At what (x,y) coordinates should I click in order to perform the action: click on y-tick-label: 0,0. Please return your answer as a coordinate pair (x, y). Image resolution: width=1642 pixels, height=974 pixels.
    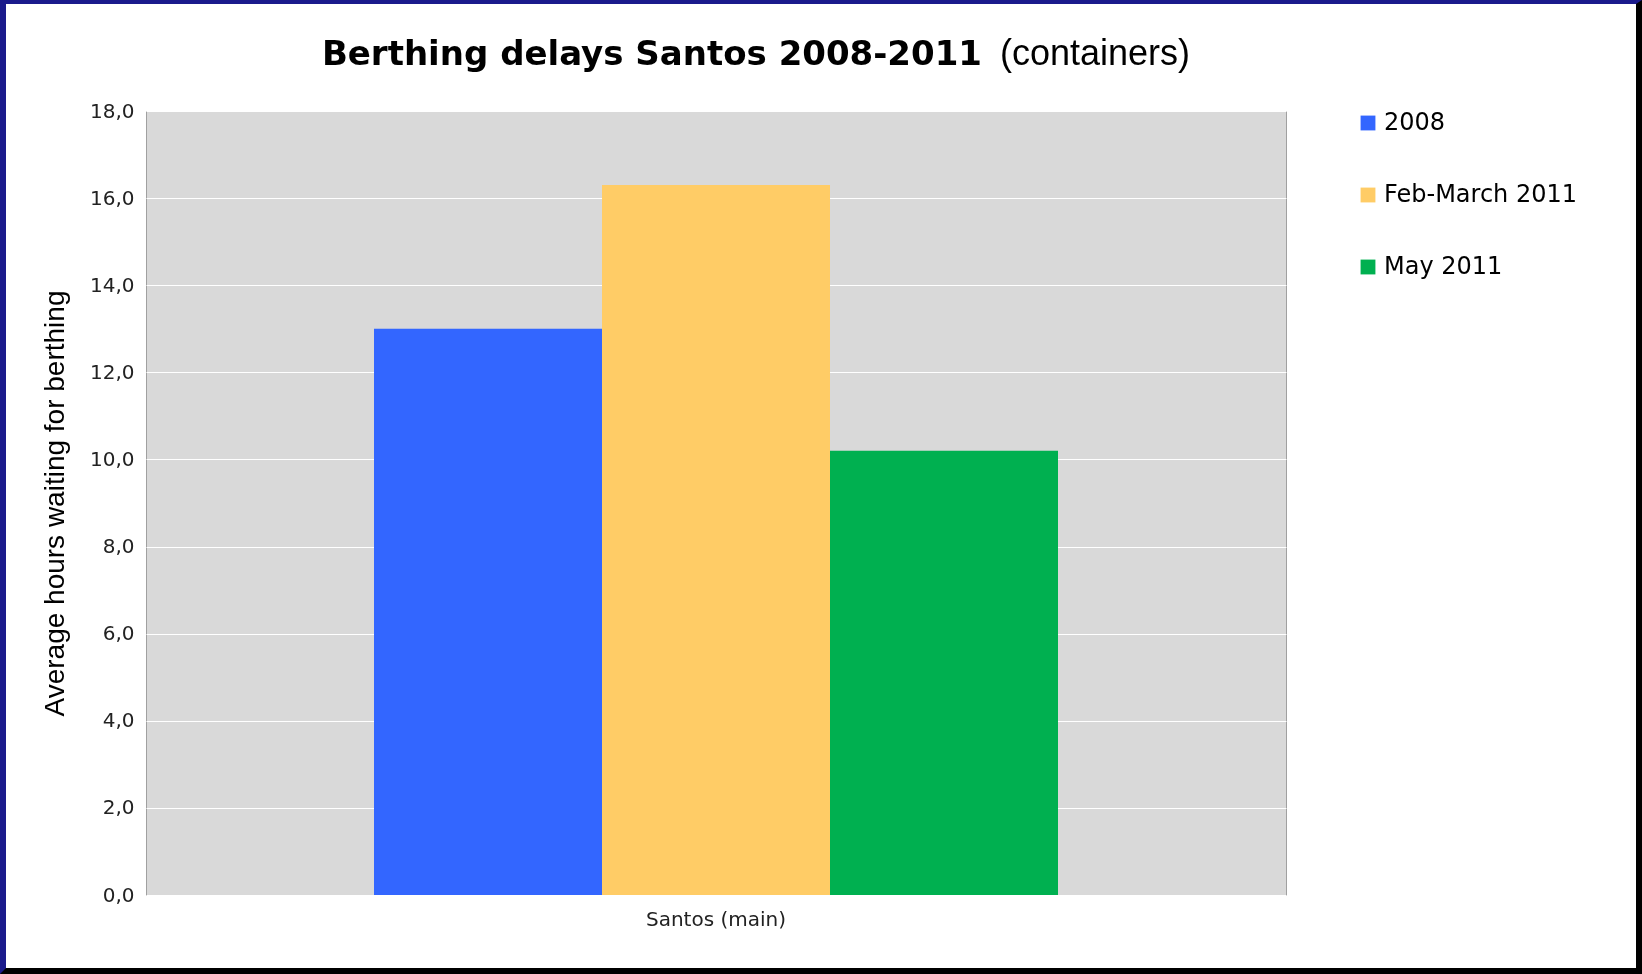
    Looking at the image, I should click on (118, 894).